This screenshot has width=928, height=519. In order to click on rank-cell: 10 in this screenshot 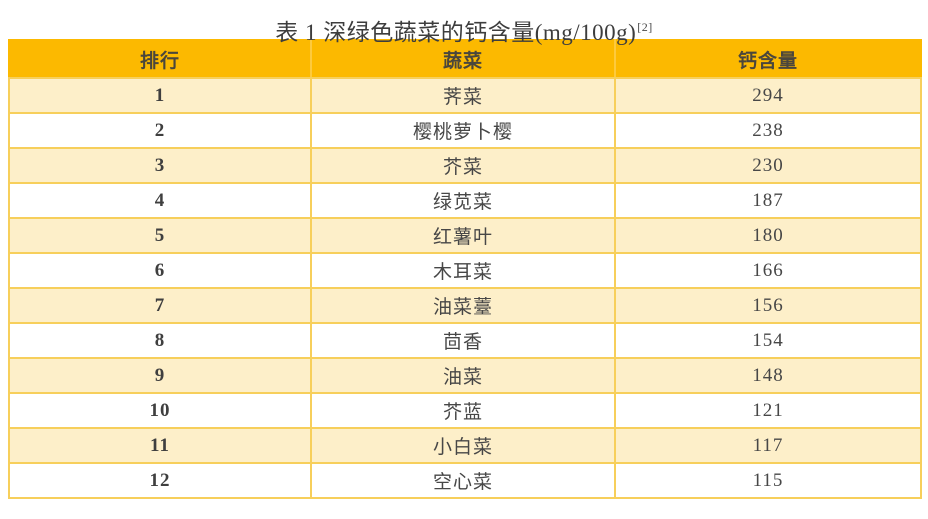, I will do `click(160, 410)`.